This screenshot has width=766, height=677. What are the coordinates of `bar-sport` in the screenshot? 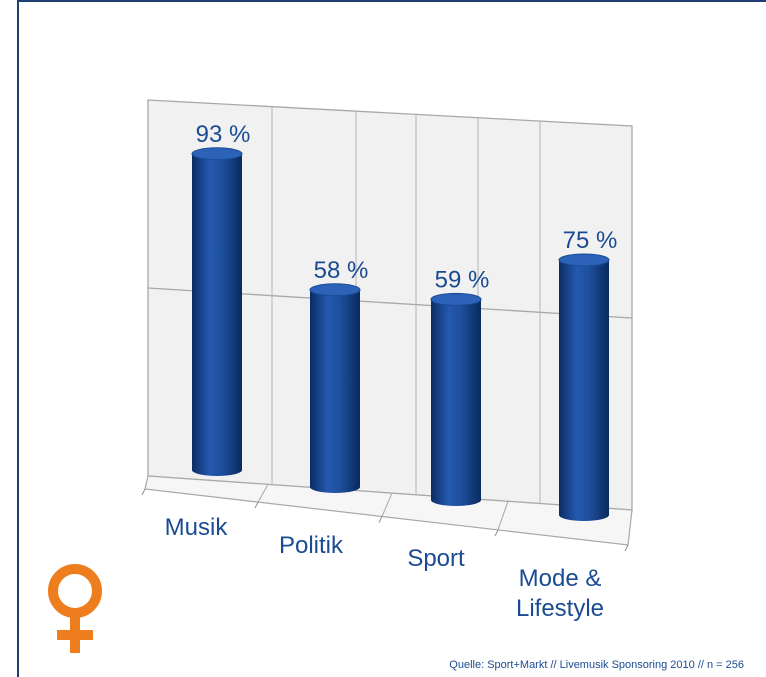 It's located at (456, 399).